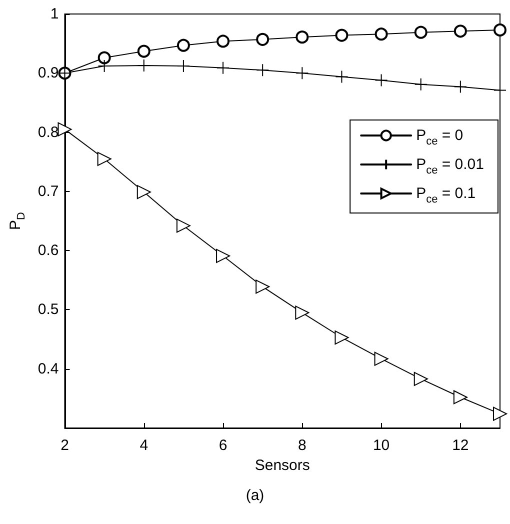 The width and height of the screenshot is (510, 524). Describe the element at coordinates (282, 465) in the screenshot. I see `x-axis-title: Sensors` at that location.